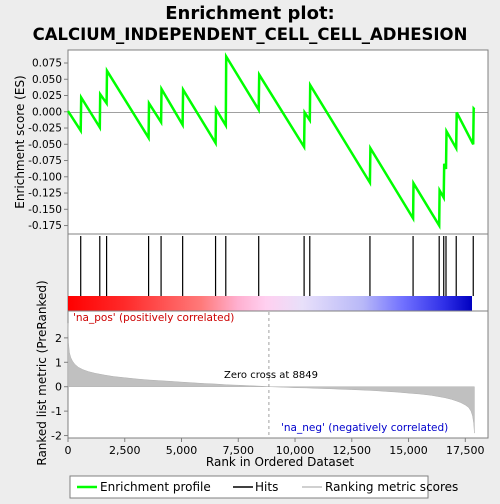 Image resolution: width=500 pixels, height=504 pixels. I want to click on es-y-axis-label: Enrichment score (ES), so click(20, 141).